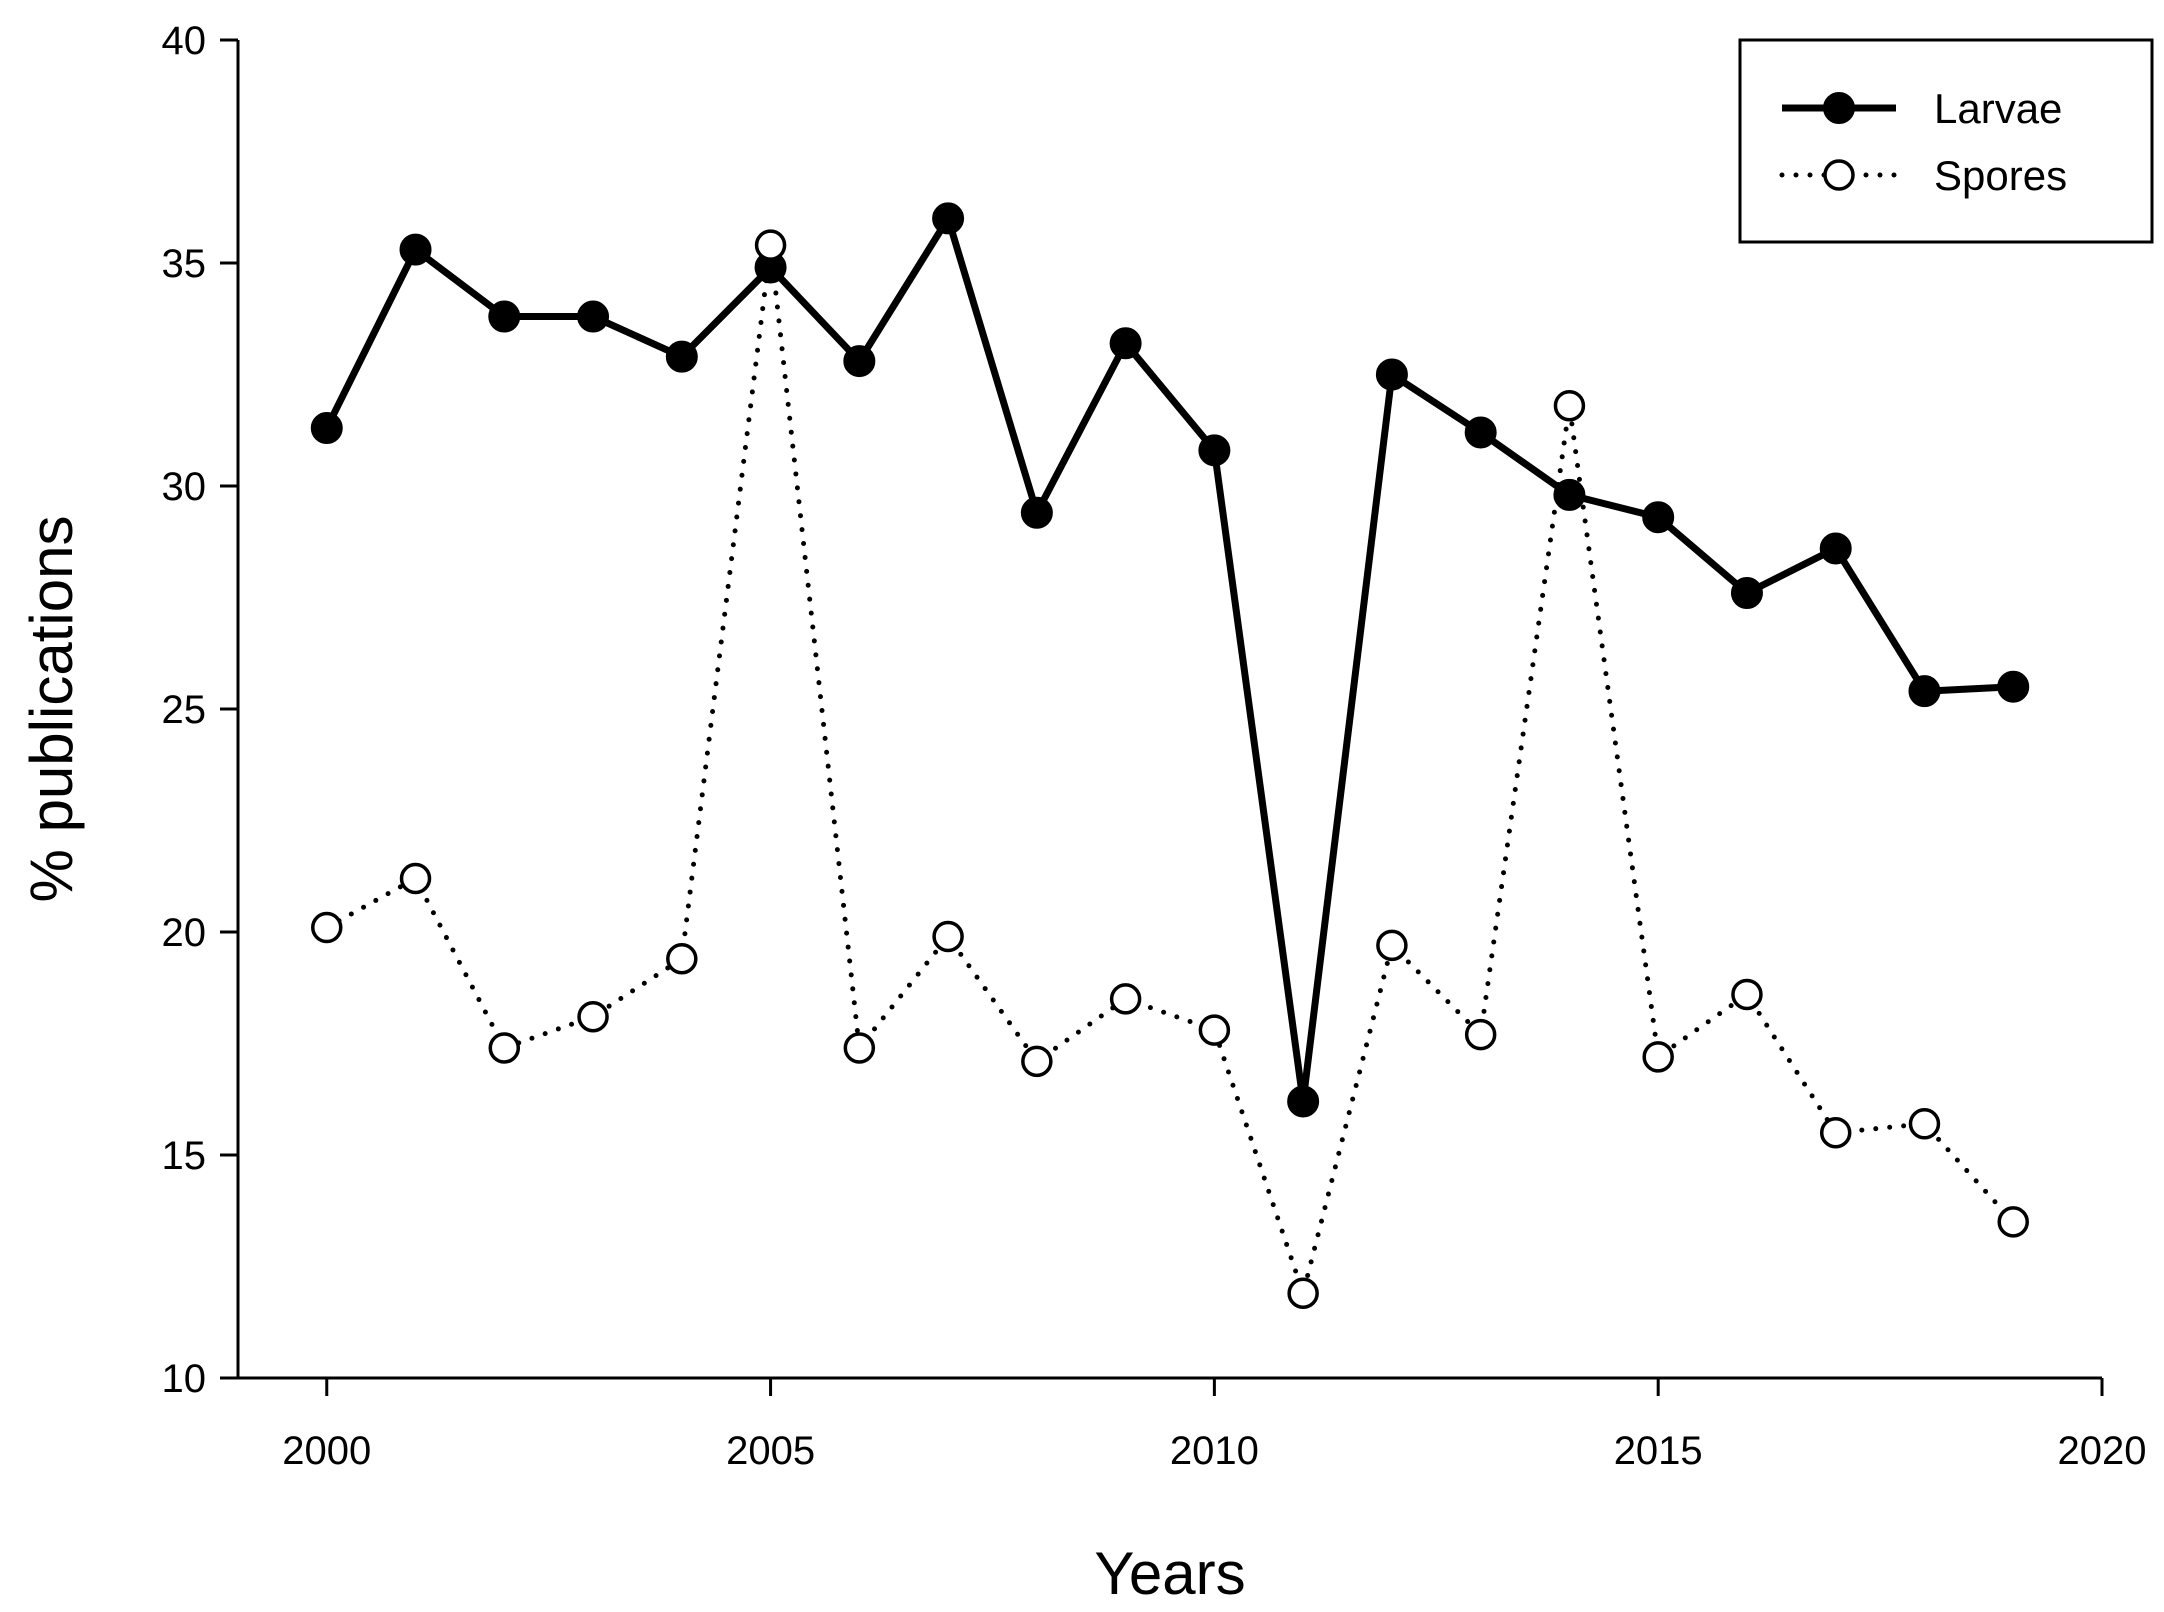 The width and height of the screenshot is (2164, 1612). What do you see at coordinates (770, 1451) in the screenshot?
I see `x-tick-label: 2005` at bounding box center [770, 1451].